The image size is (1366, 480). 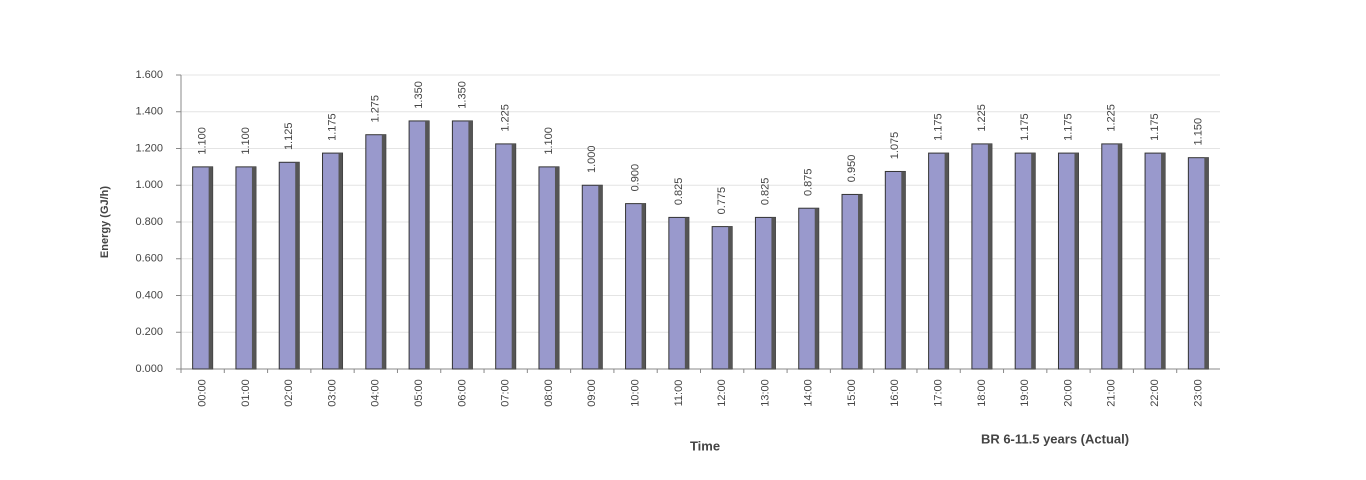 What do you see at coordinates (149, 332) in the screenshot?
I see `y-tick-label: 0.200` at bounding box center [149, 332].